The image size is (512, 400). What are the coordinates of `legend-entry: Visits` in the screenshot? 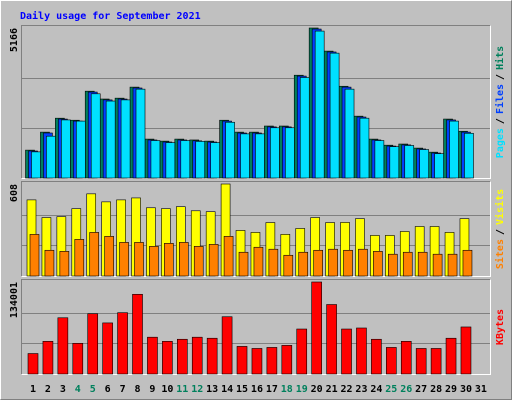 It's located at (500, 207).